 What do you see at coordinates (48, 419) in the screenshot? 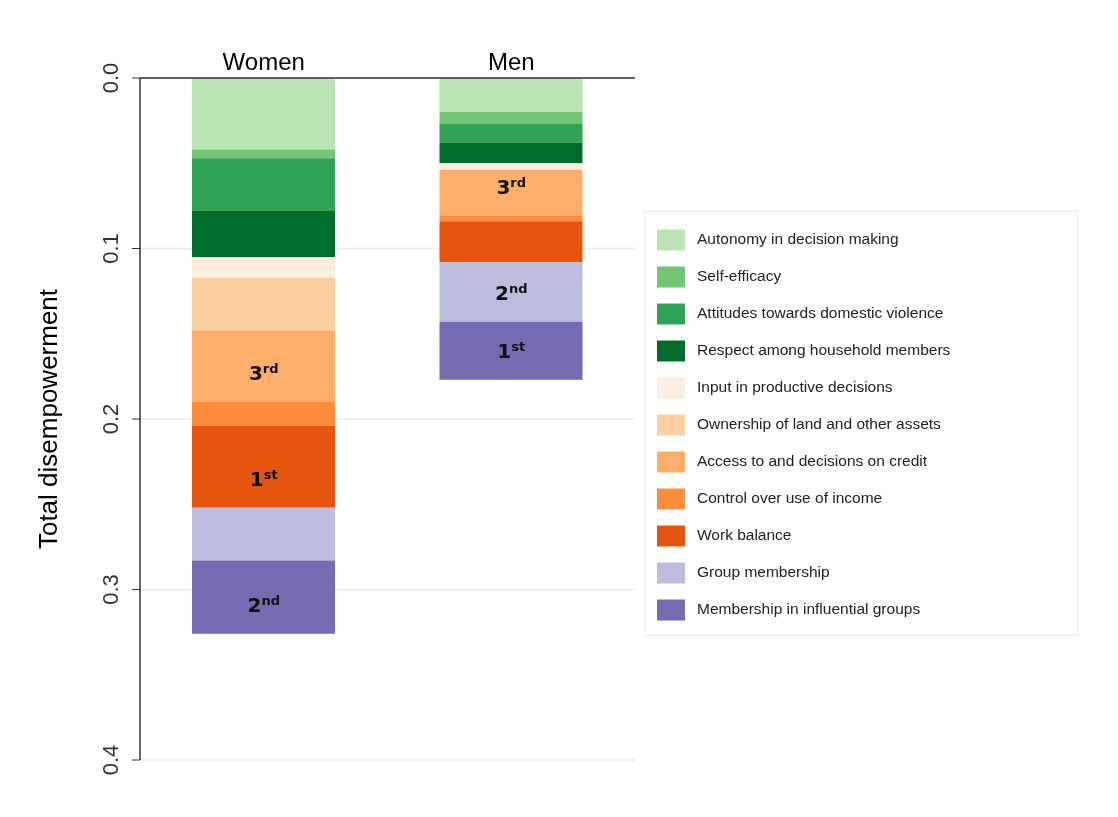
I see `y-axis-title: Total disempowerment` at bounding box center [48, 419].